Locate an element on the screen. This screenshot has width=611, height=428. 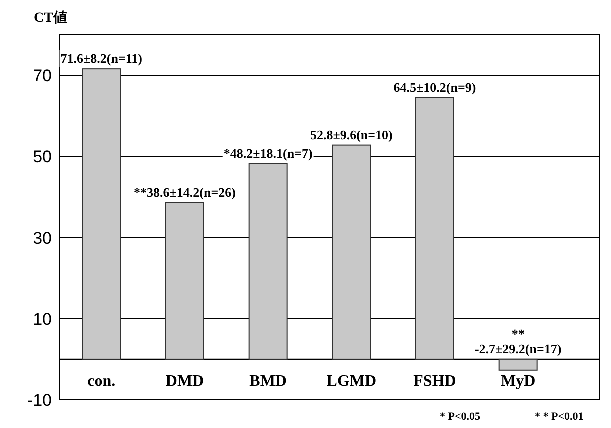
data-label: ** -2.7±29.2(n=17) is located at coordinates (518, 341).